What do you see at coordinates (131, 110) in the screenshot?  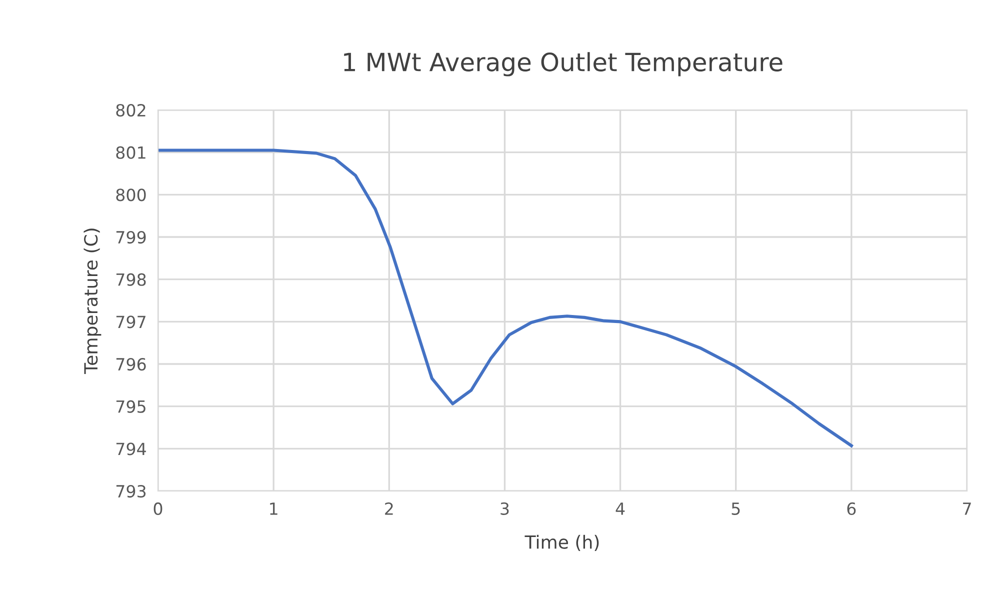 I see `y-tick-label: 802` at bounding box center [131, 110].